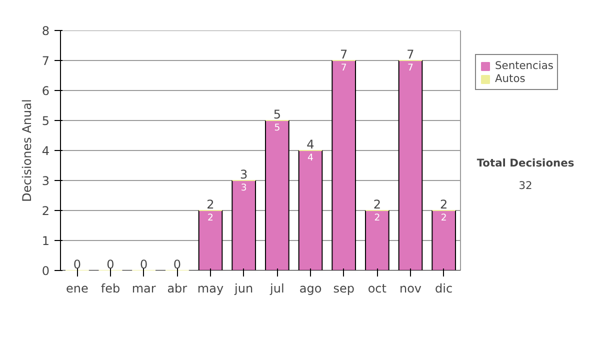 This screenshot has width=600, height=340. What do you see at coordinates (244, 175) in the screenshot?
I see `total-label: 3` at bounding box center [244, 175].